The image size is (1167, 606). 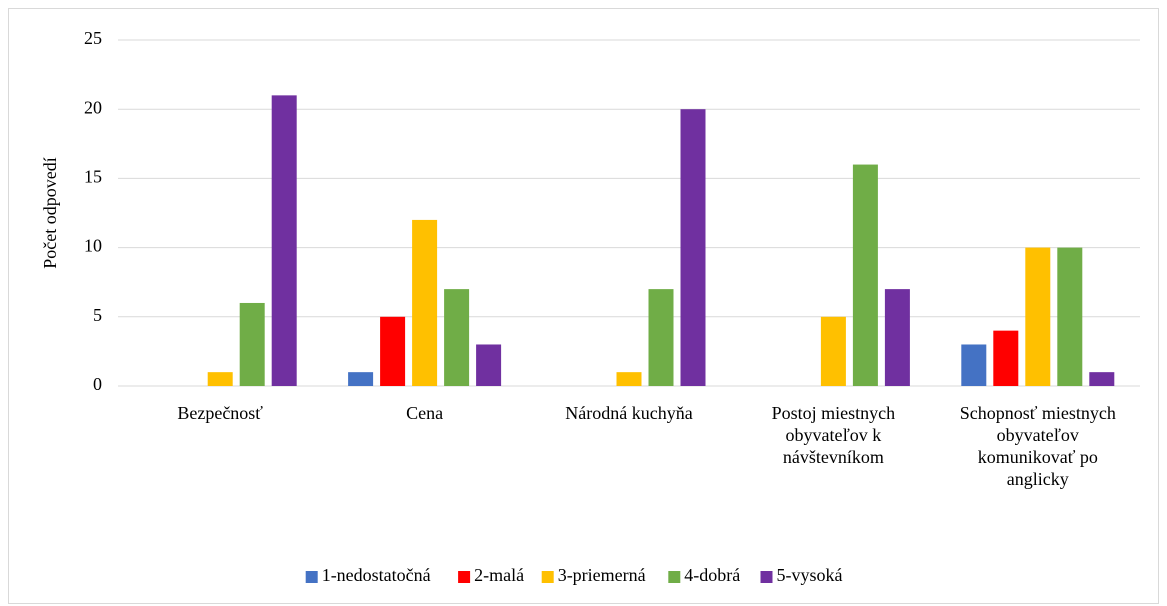 What do you see at coordinates (93, 38) in the screenshot?
I see `y-tick-label: 25` at bounding box center [93, 38].